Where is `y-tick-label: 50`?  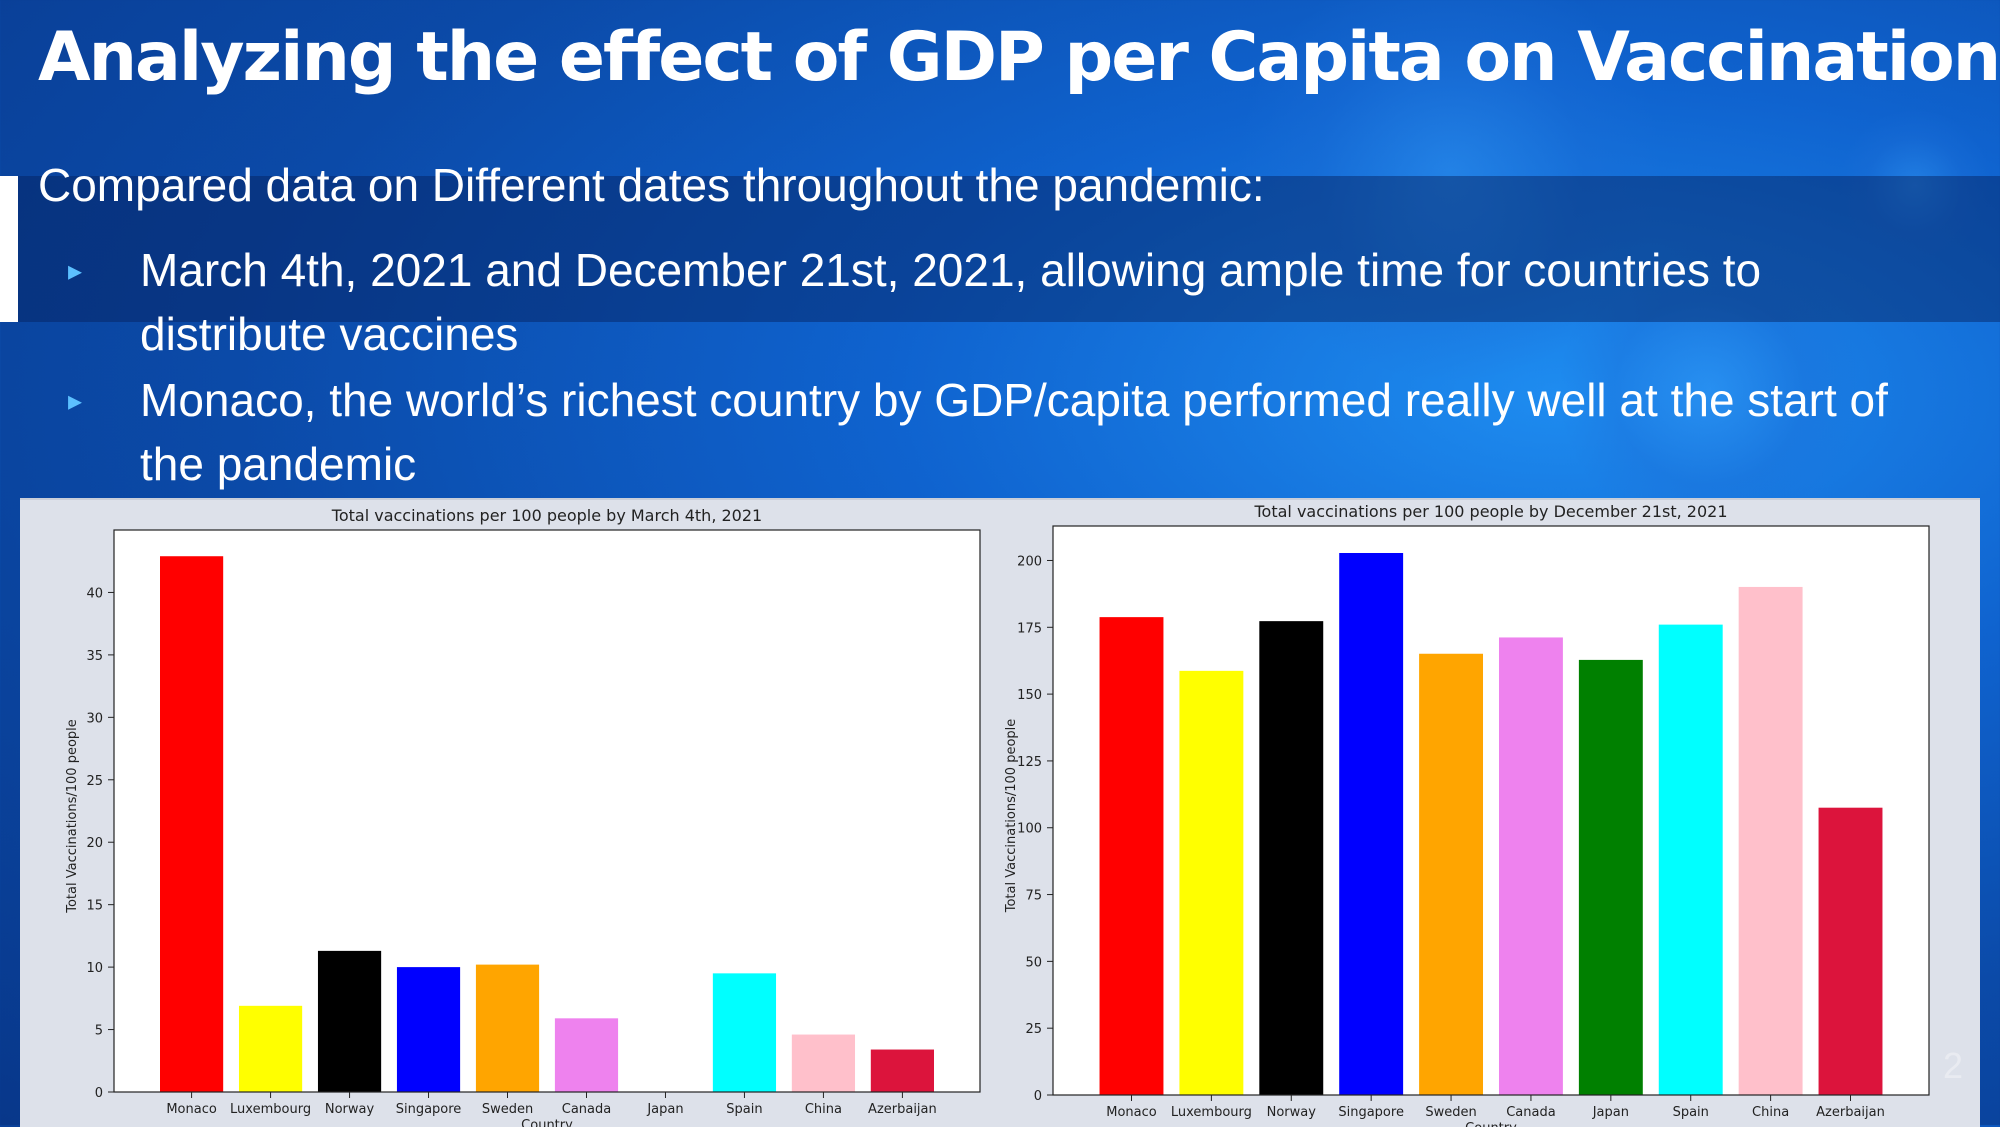 y-tick-label: 50 is located at coordinates (1033, 962).